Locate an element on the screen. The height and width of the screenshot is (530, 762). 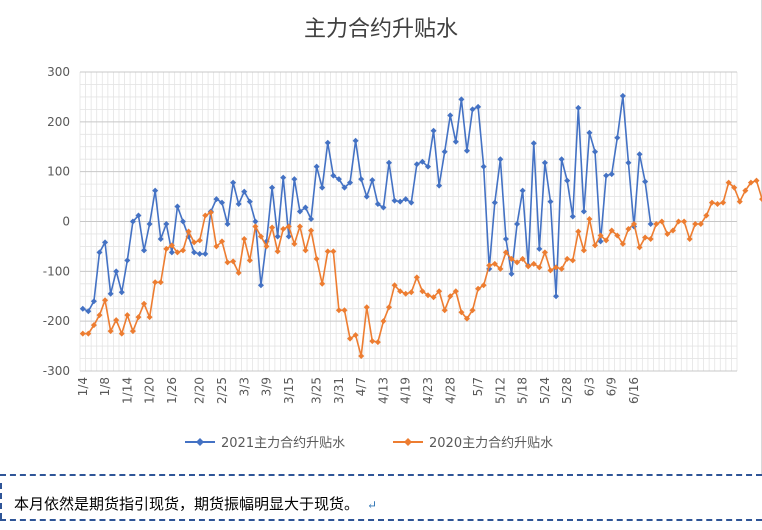
divider-bottom is located at coordinates (381, 520).